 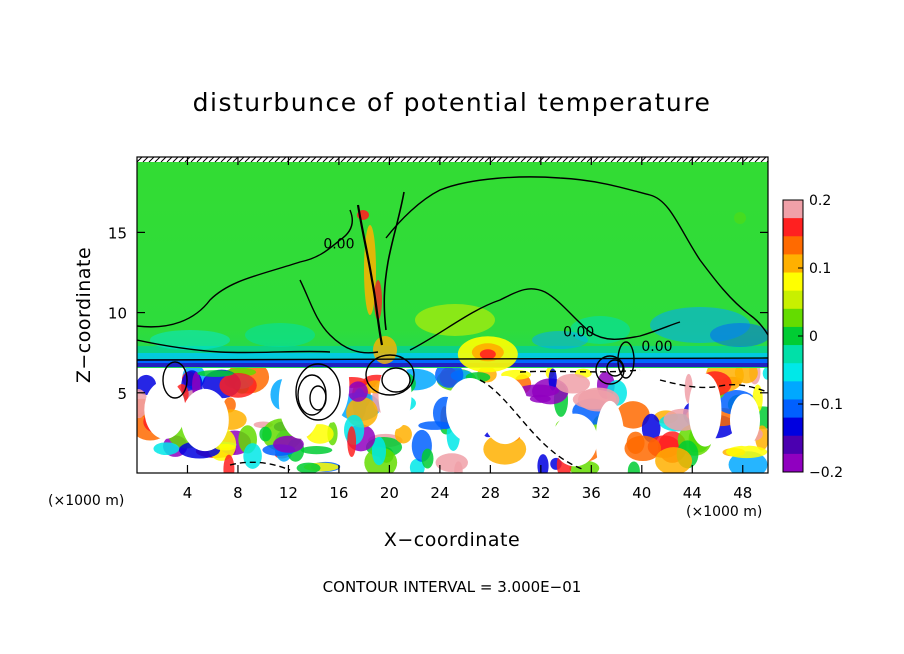 What do you see at coordinates (280, 335) in the screenshot?
I see `upper-anomaly` at bounding box center [280, 335].